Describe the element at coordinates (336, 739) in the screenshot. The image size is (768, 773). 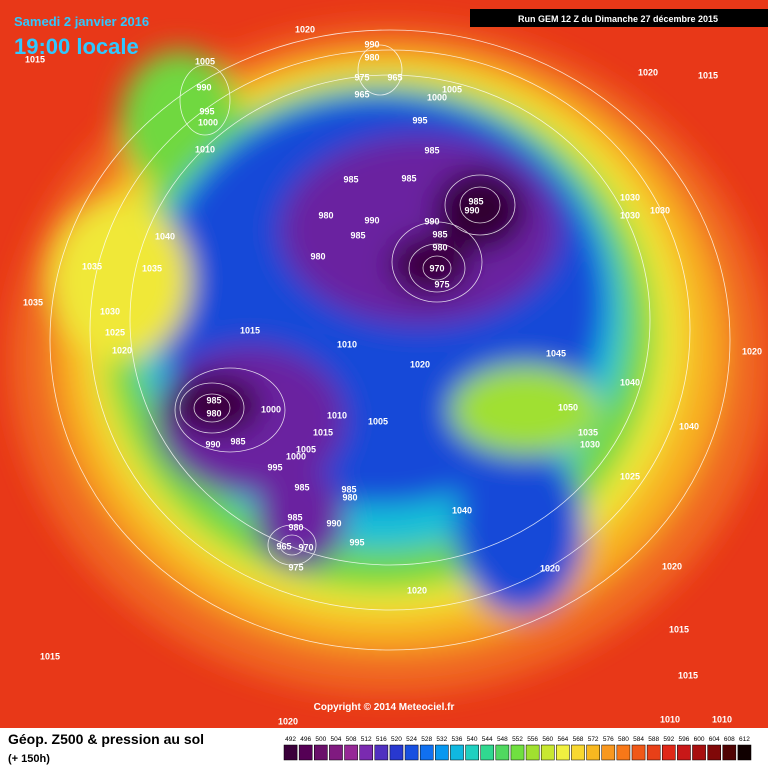
I see `scale-label: 504` at that location.